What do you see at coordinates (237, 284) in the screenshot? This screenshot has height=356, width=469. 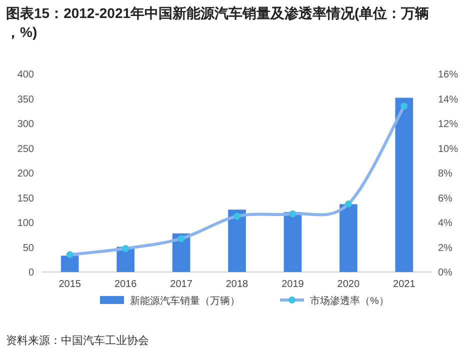 I see `x-tick-label: 2018` at bounding box center [237, 284].